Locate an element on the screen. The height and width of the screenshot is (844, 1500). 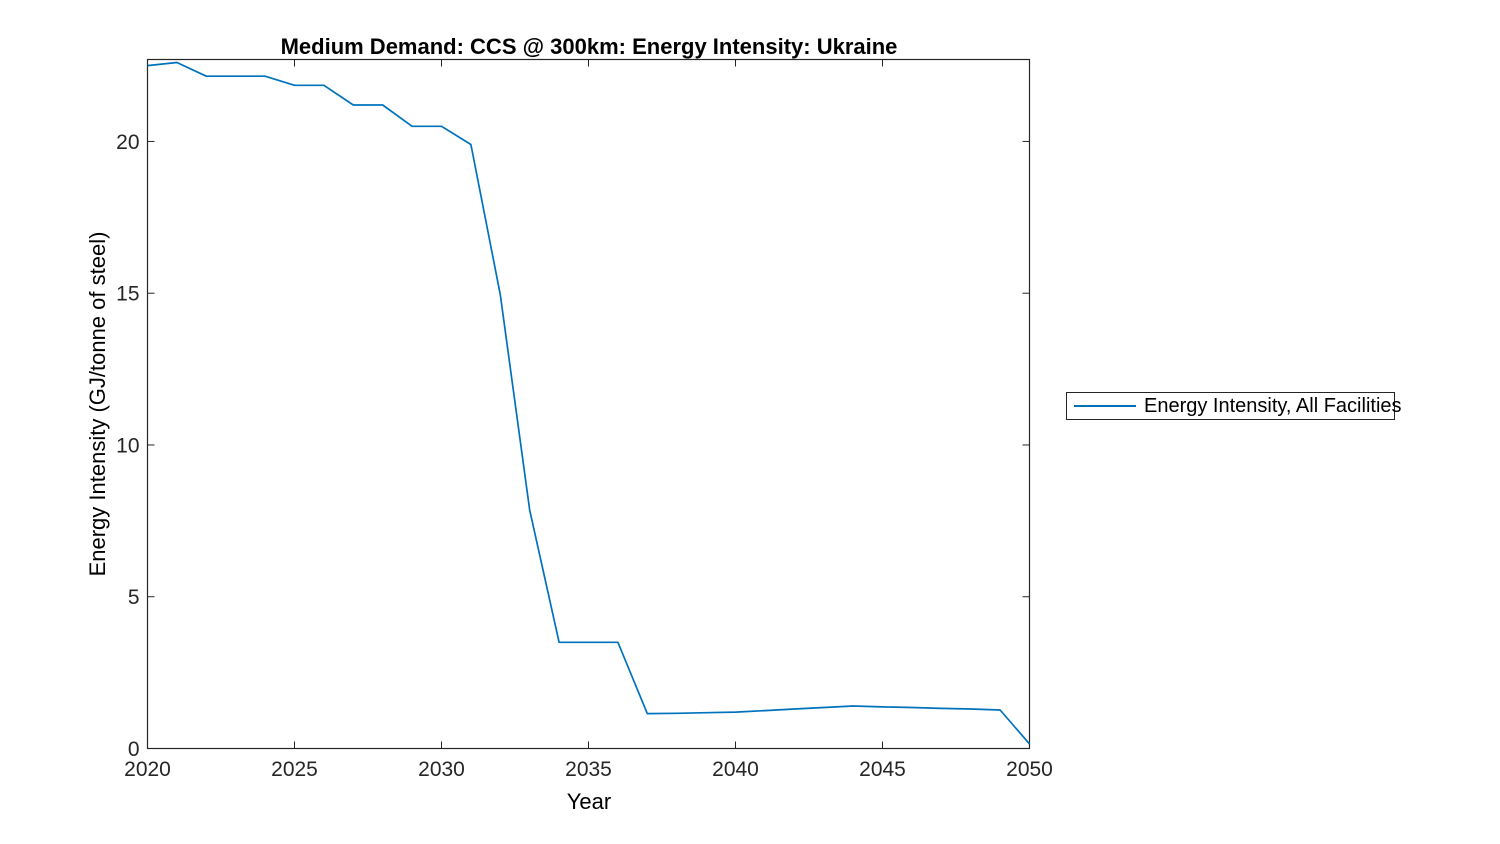
x-tick-label: 2020 is located at coordinates (147, 769).